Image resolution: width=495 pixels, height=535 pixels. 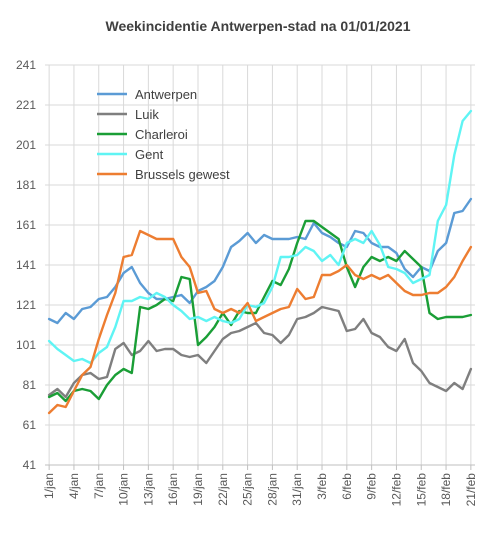 I want to click on x-tick-label: 31/jan, so click(x=297, y=489).